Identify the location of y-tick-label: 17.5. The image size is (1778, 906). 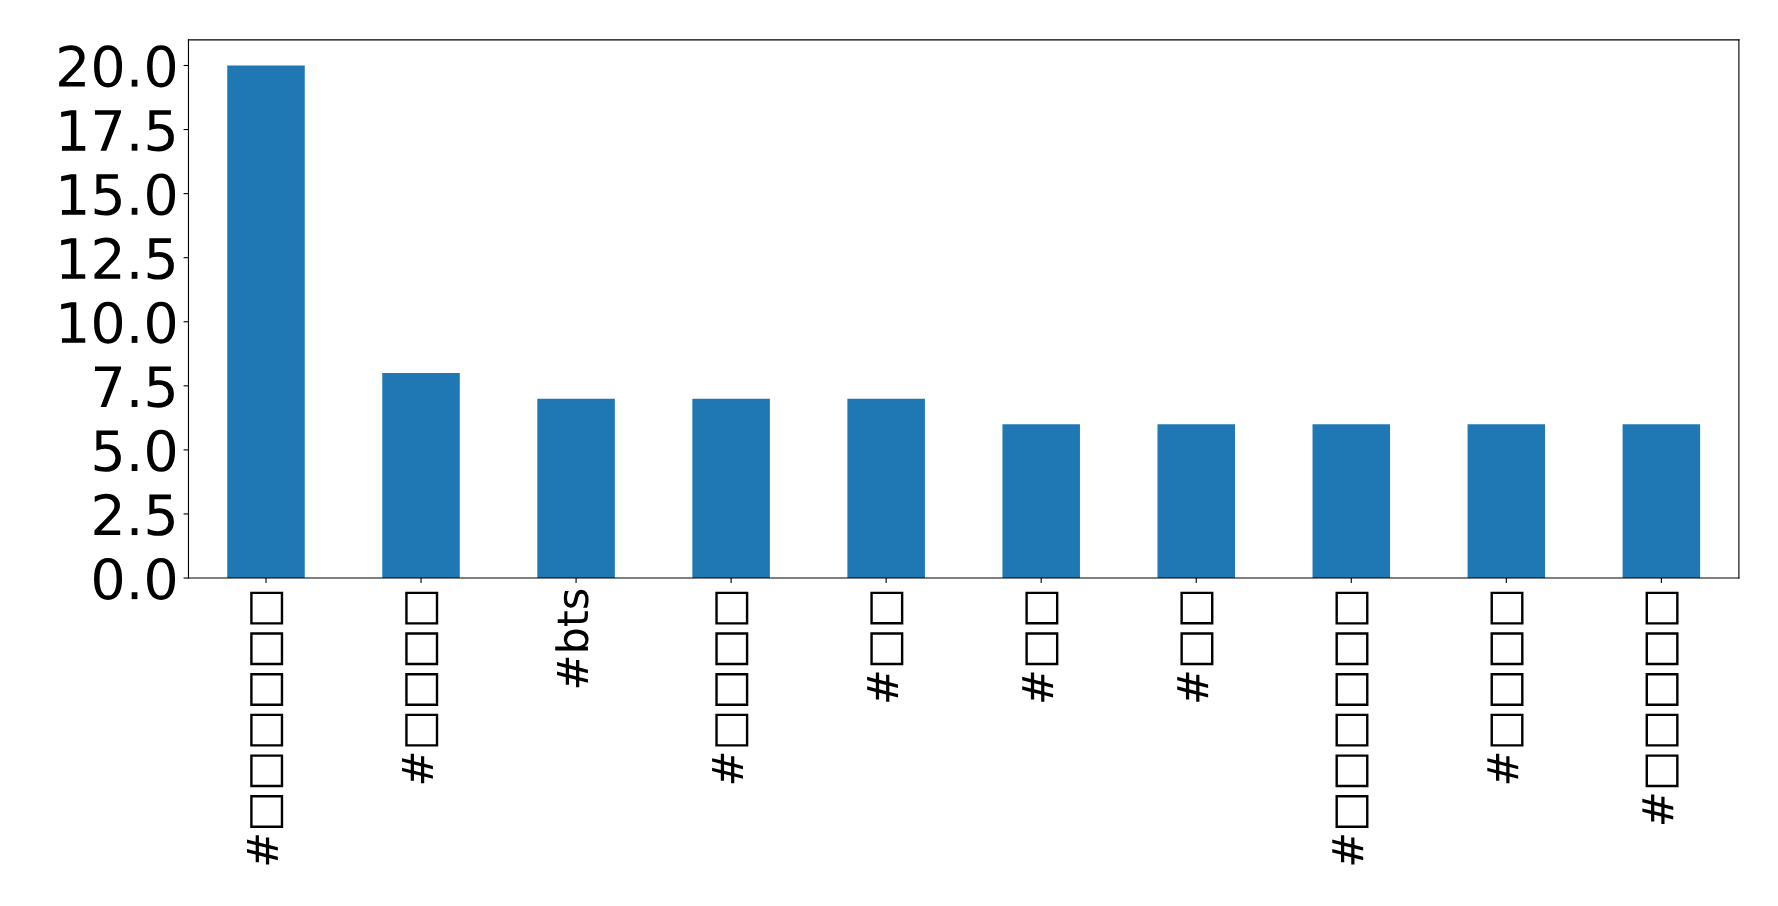
(117, 131).